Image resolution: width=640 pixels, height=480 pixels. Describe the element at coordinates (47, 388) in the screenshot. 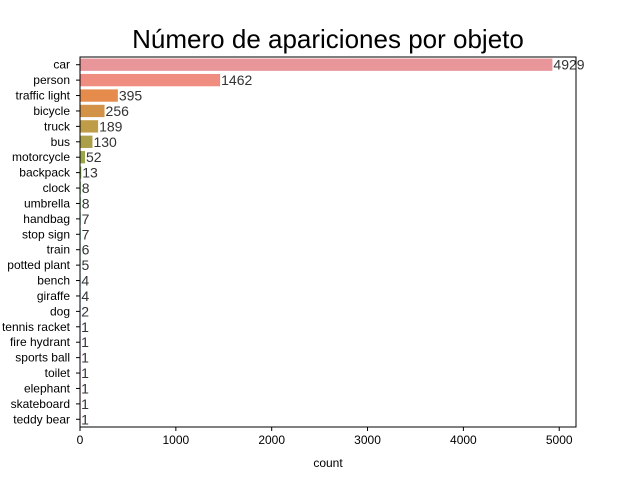

I see `category-label: elephant` at that location.